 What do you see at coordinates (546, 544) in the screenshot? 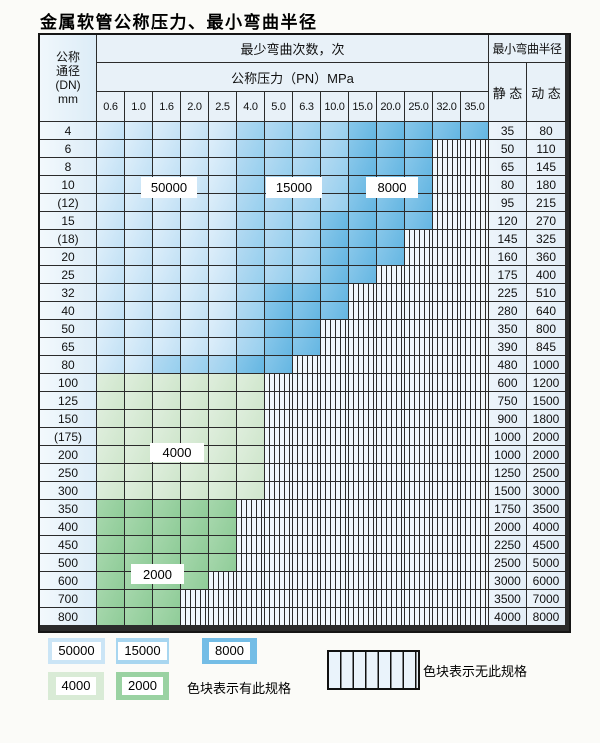
I see `dynamic-radius-cell: 4500` at bounding box center [546, 544].